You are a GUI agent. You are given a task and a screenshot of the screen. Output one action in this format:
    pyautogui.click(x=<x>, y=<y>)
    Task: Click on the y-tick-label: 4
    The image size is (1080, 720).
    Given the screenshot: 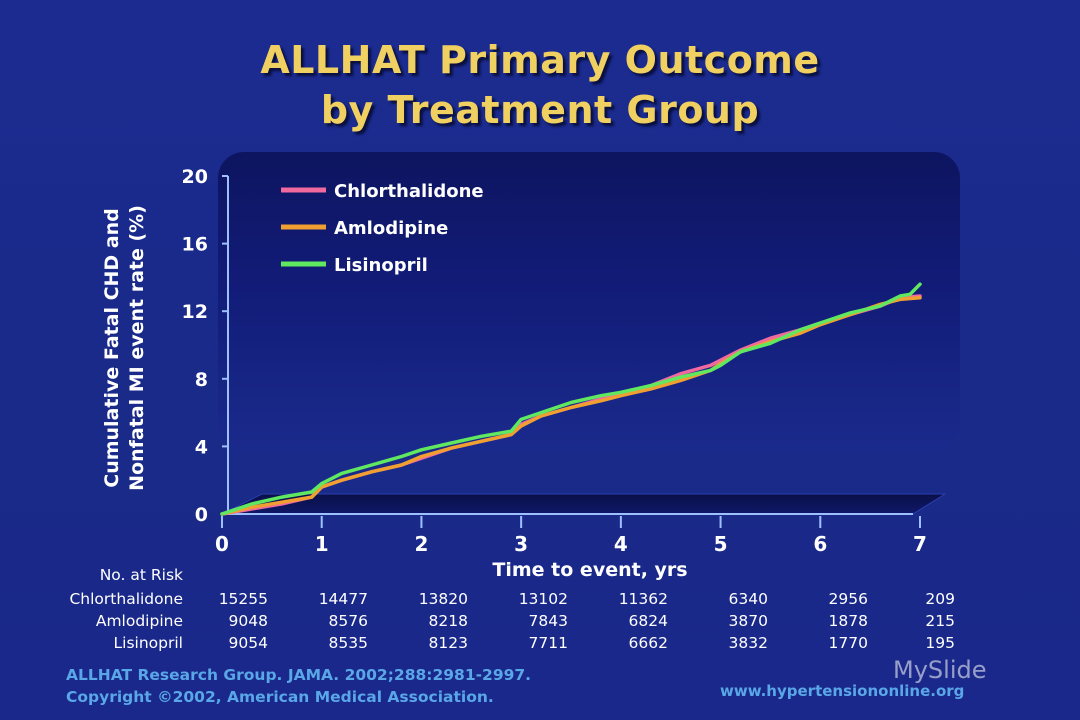 What is the action you would take?
    pyautogui.click(x=201, y=447)
    